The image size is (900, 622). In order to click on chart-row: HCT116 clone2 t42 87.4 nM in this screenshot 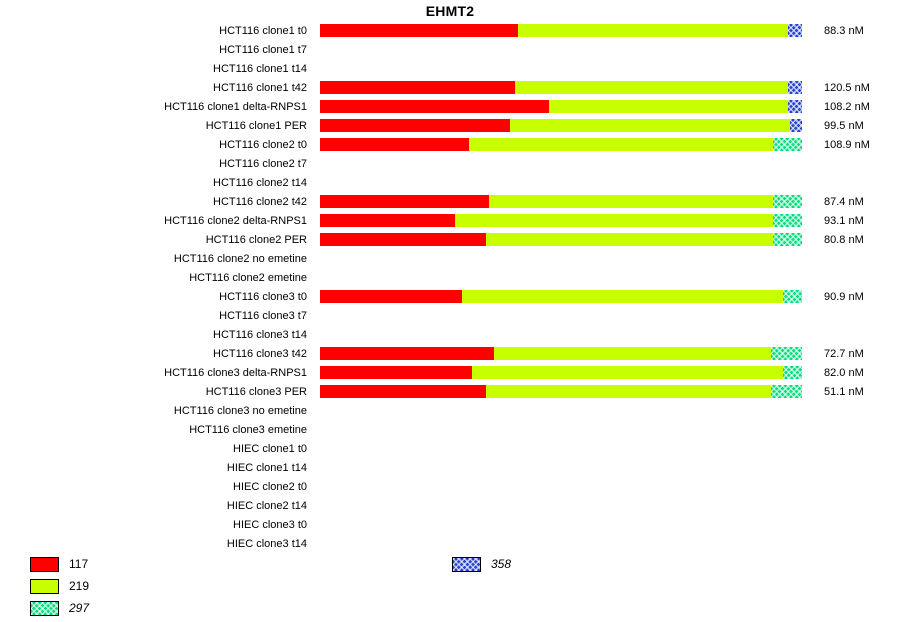, I will do `click(435, 201)`.